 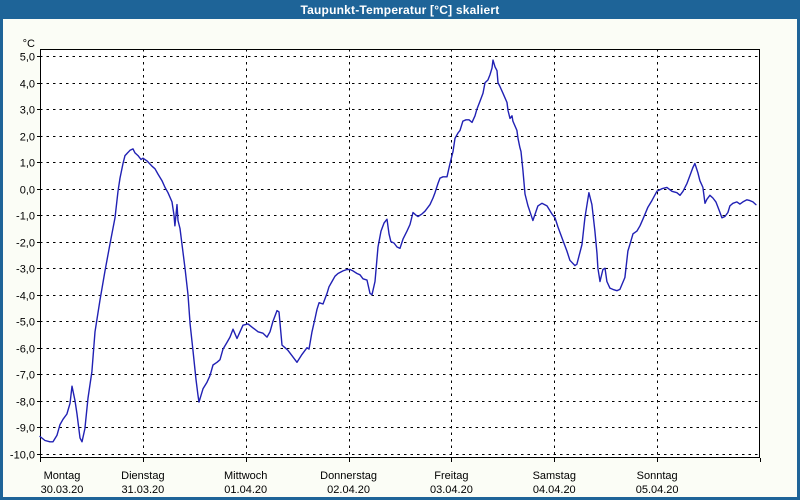 I want to click on window-title: Taupunkt-Temperatur [°C] skaliert, so click(x=400, y=9).